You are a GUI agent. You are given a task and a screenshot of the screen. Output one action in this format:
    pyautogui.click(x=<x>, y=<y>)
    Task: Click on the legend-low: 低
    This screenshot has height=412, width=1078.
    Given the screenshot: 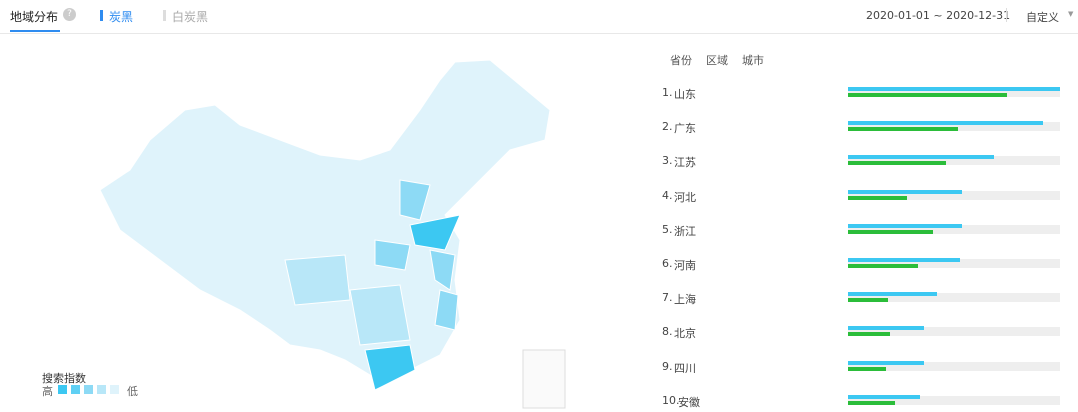 What is the action you would take?
    pyautogui.click(x=132, y=391)
    